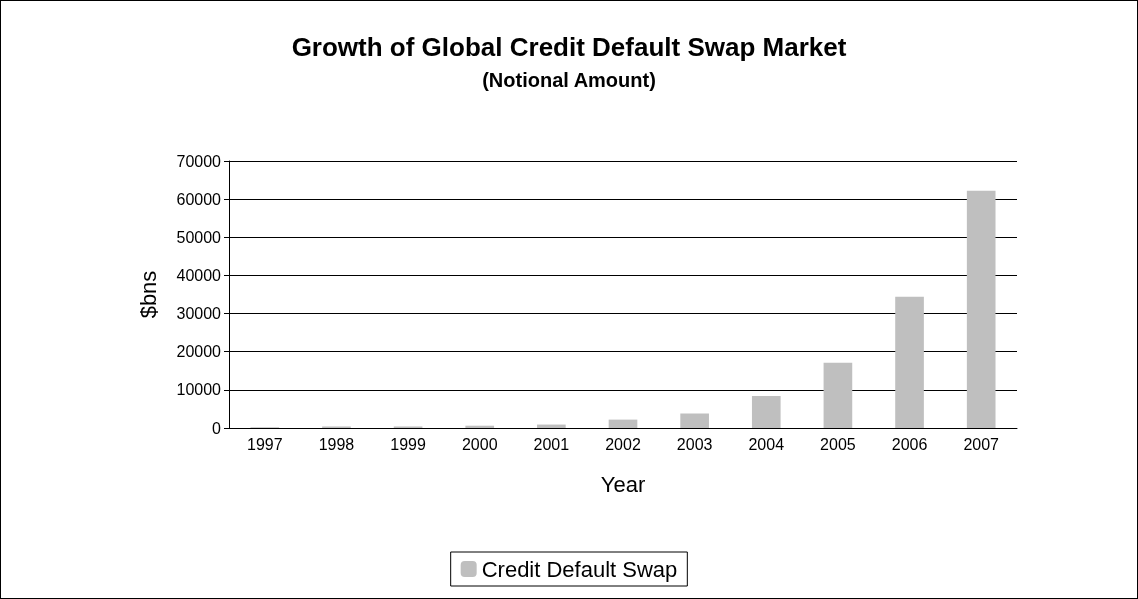 This screenshot has height=599, width=1138. I want to click on y-tick-label: 50000, so click(199, 237).